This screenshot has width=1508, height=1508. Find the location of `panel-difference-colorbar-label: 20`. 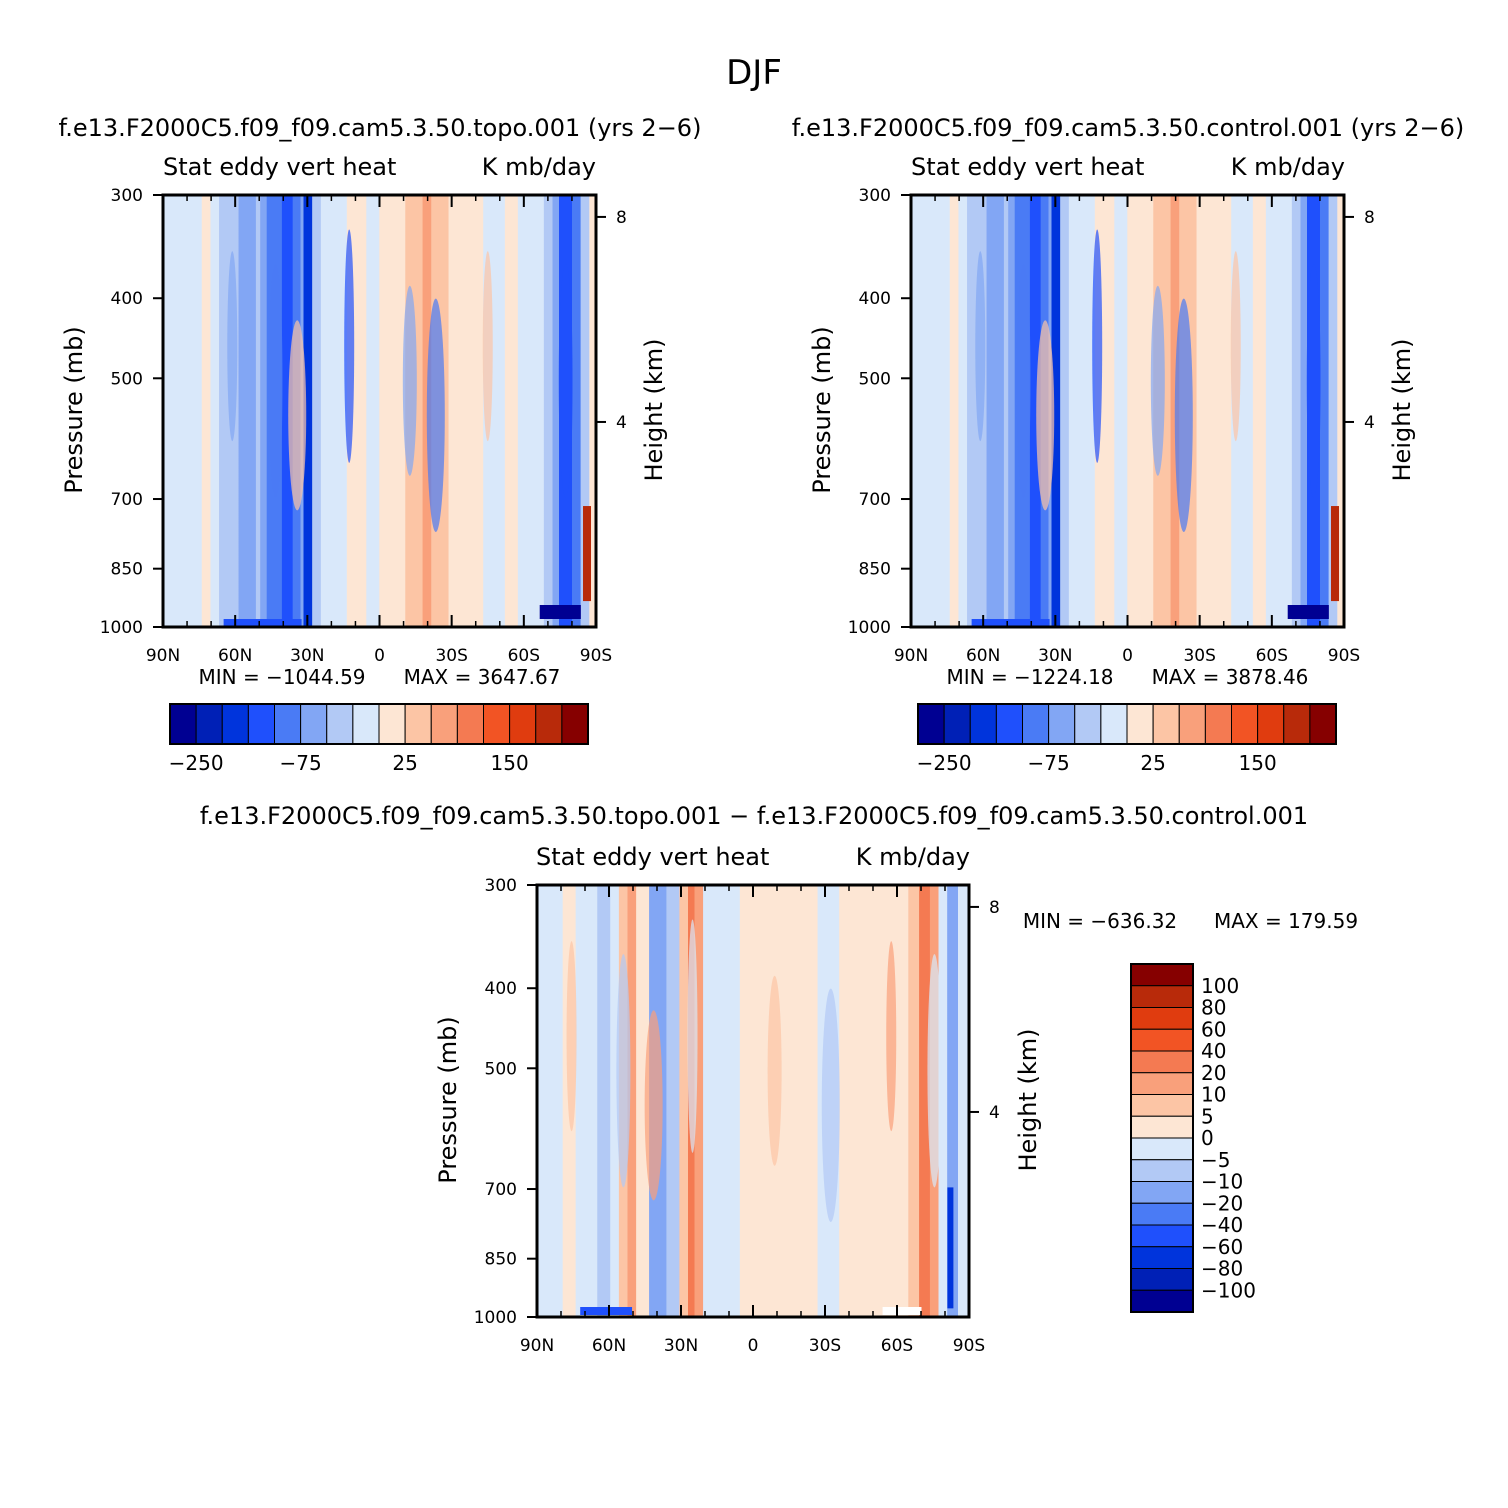

panel-difference-colorbar-label: 20 is located at coordinates (1213, 1073).